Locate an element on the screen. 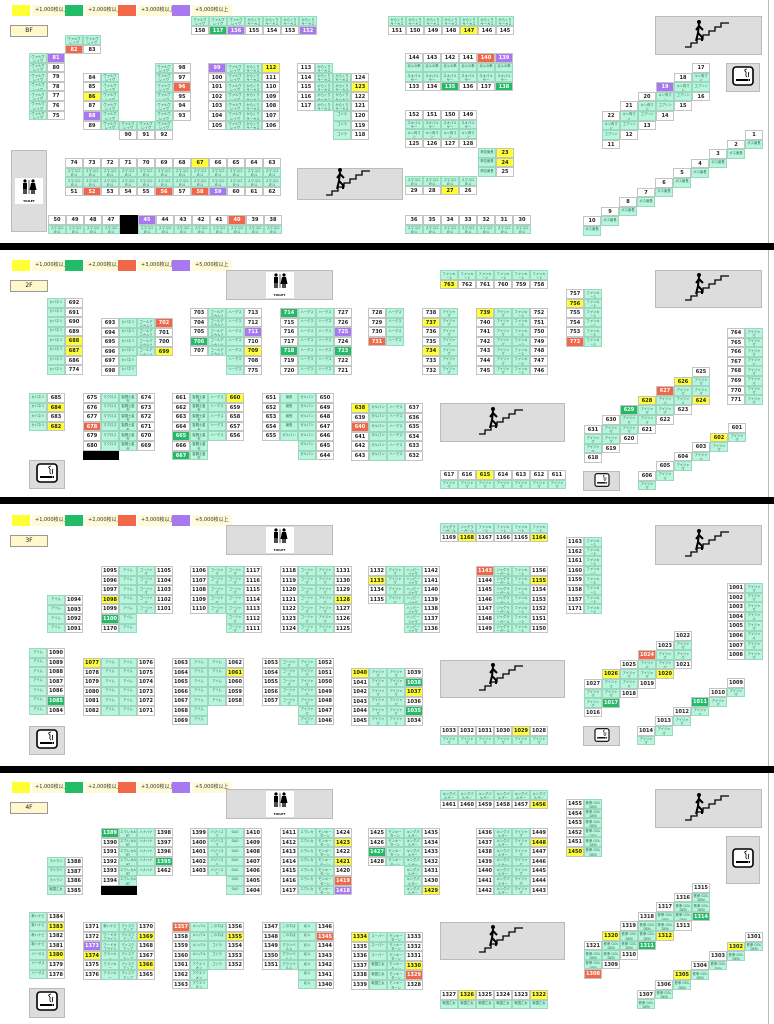  machine-number: 128 is located at coordinates (468, 143).